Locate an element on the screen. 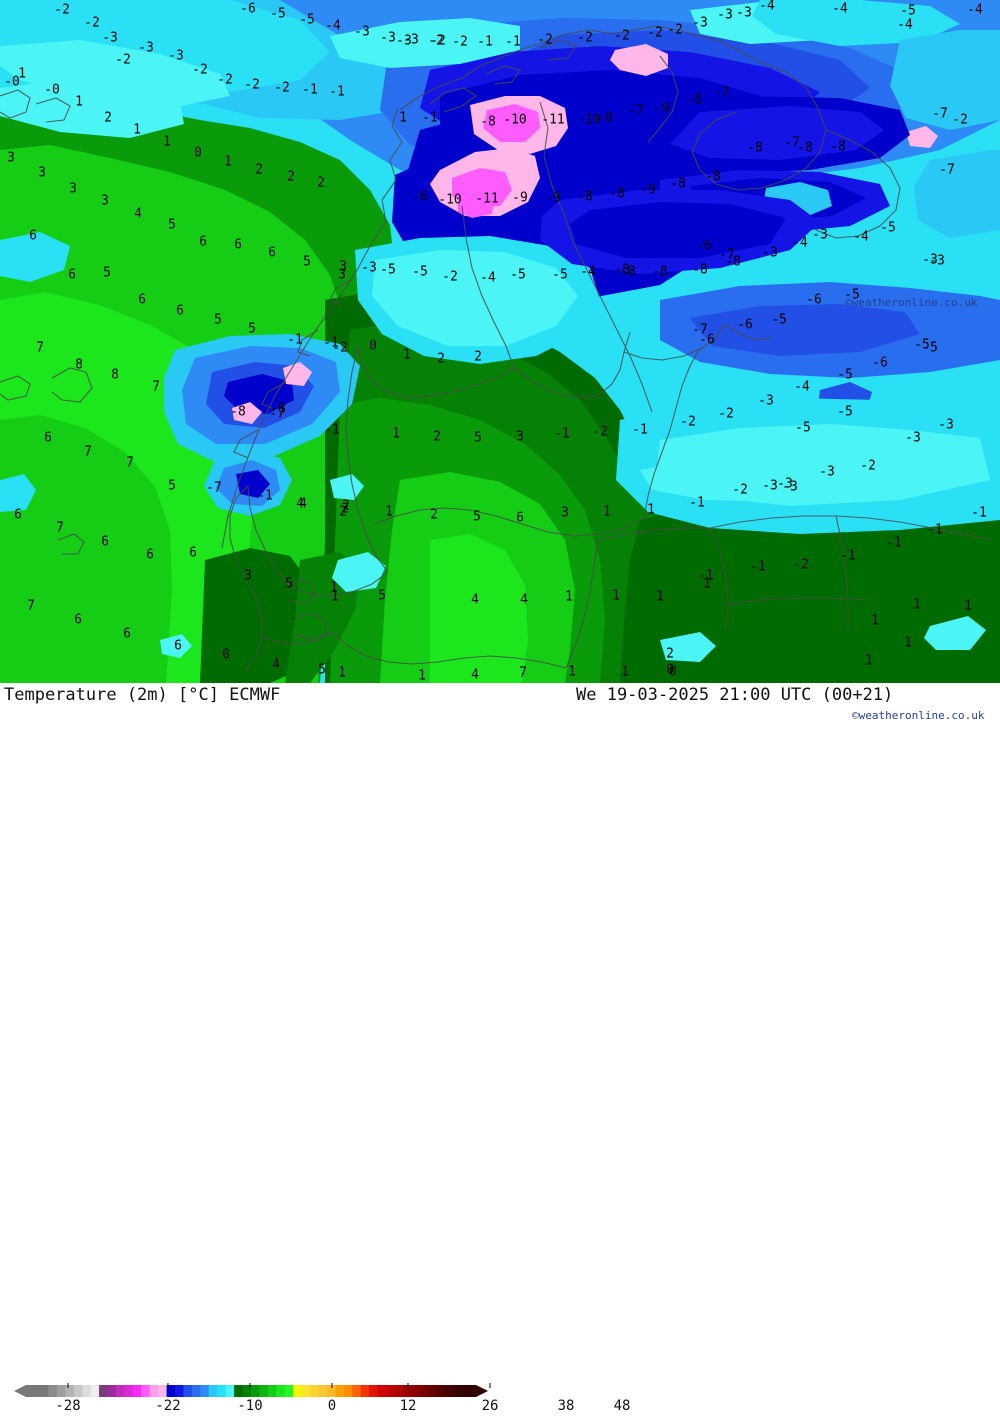 The height and width of the screenshot is (1416, 1000). temperature-value-label: -11 is located at coordinates (553, 120).